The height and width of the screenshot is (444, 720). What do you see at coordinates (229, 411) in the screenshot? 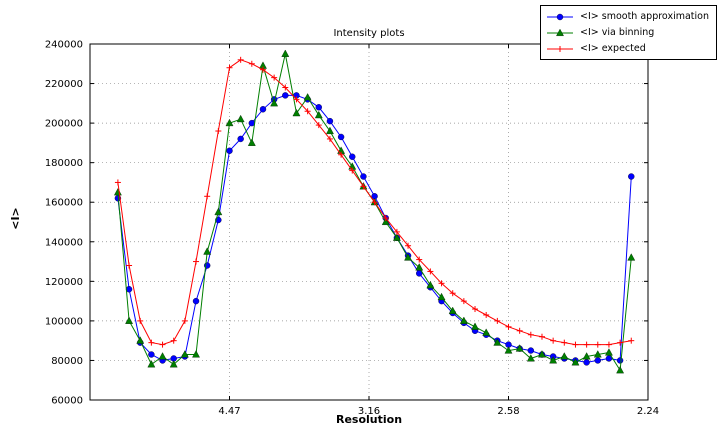
I see `x-tick-label: 4.47` at bounding box center [229, 411].